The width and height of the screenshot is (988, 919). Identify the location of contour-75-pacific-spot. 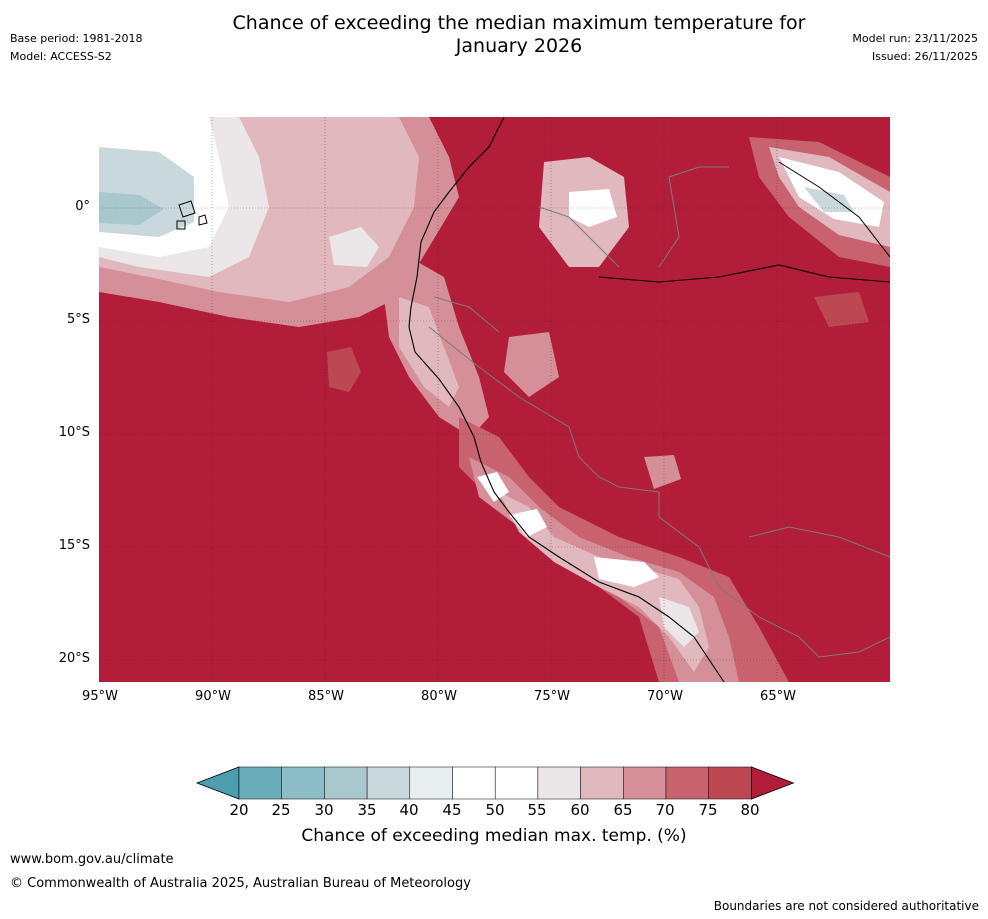
(344, 369).